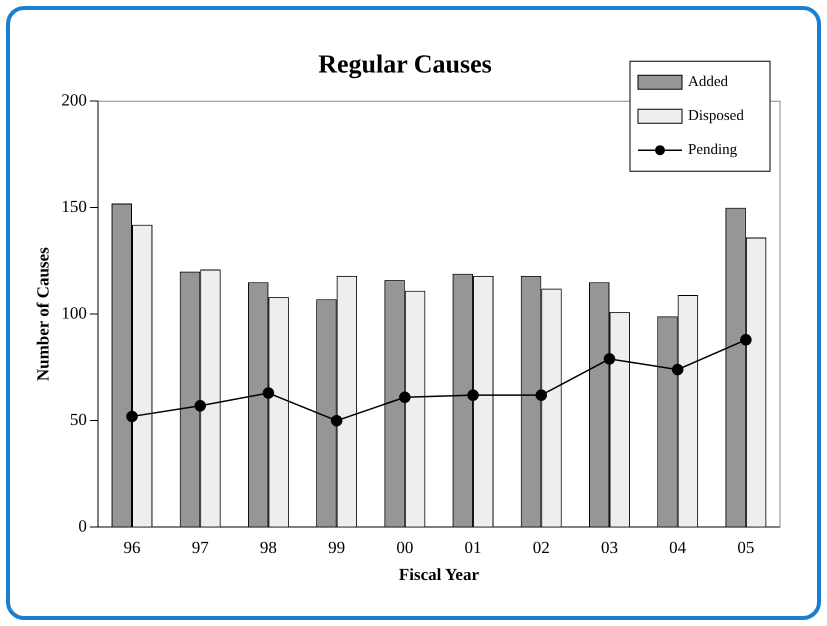 The height and width of the screenshot is (626, 827). Describe the element at coordinates (337, 547) in the screenshot. I see `x-tick-label: 99` at that location.